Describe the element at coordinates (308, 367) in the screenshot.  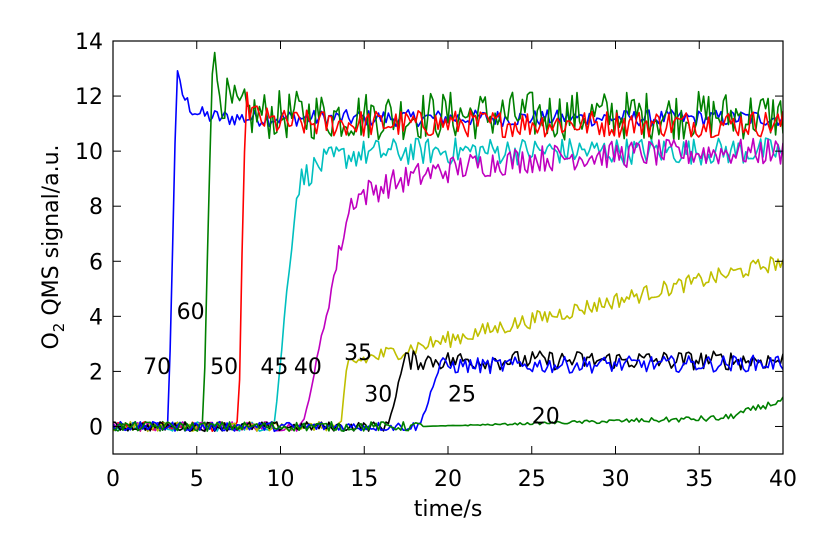
I see `series-annotation-40: 40` at that location.